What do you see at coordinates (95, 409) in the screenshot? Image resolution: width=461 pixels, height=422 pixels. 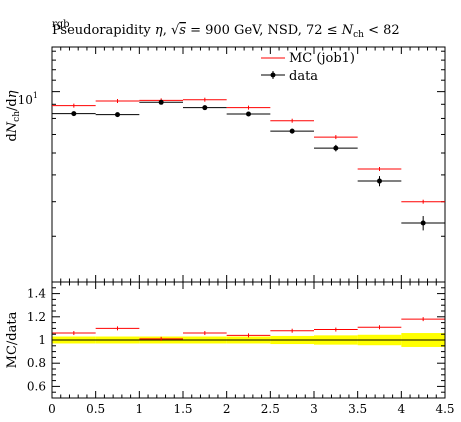 I see `x-tick-label: 0.5` at bounding box center [95, 409].